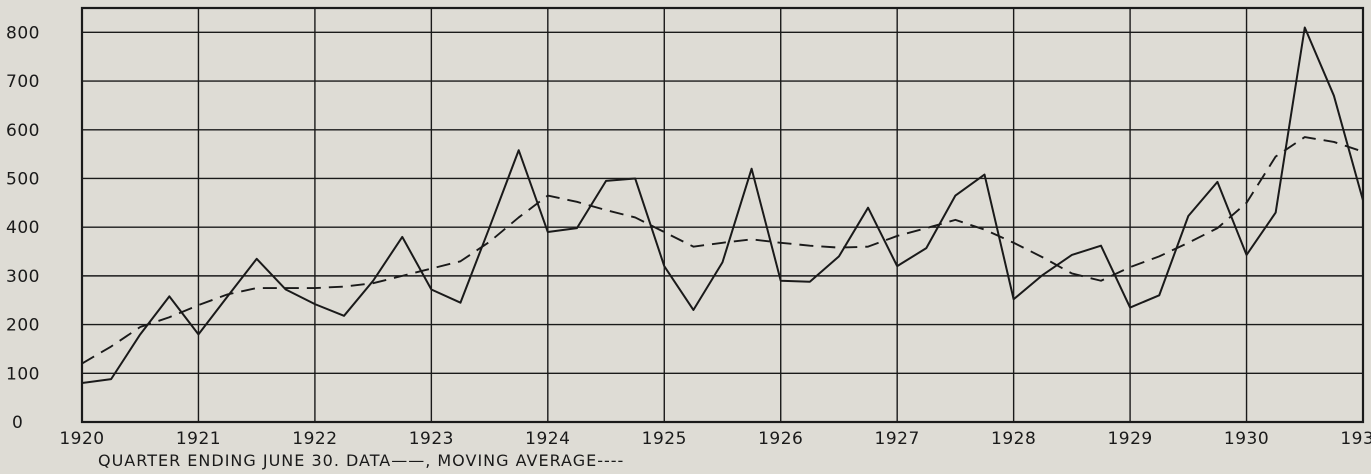 The height and width of the screenshot is (474, 1371). What do you see at coordinates (1129, 439) in the screenshot?
I see `x-tick-label: 1929` at bounding box center [1129, 439].